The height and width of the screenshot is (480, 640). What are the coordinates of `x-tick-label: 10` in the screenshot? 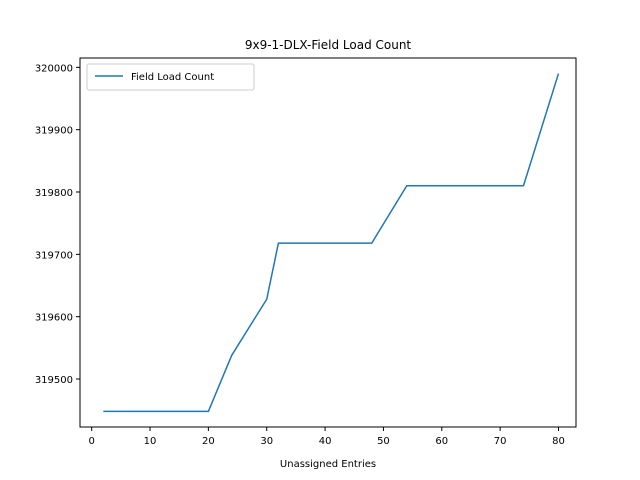 It's located at (150, 441).